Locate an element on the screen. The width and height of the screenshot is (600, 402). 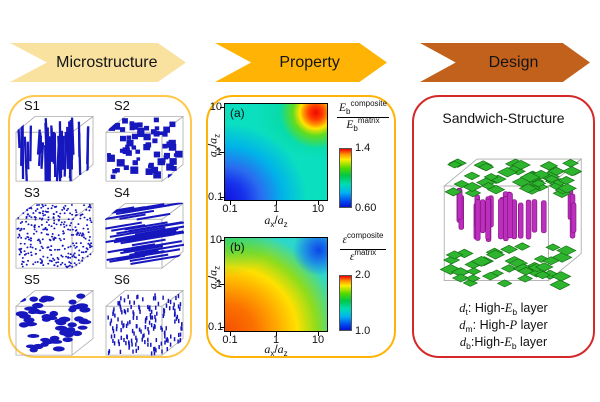
plot-a-xtick-1: 1 is located at coordinates (276, 209).